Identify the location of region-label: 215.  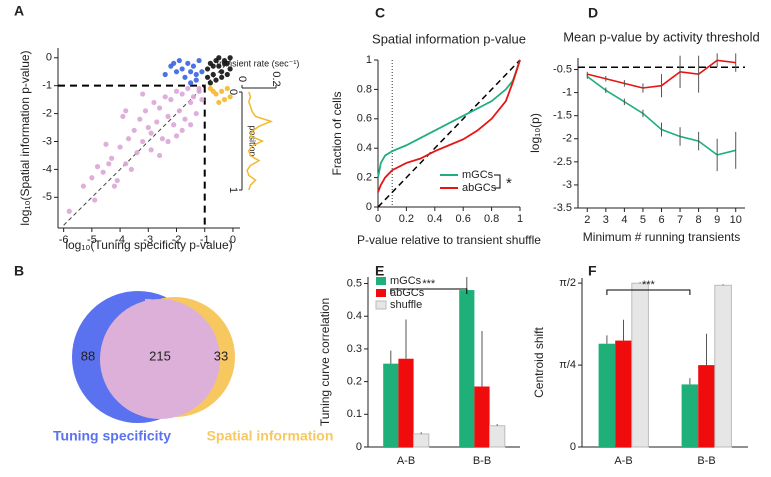
(160, 355).